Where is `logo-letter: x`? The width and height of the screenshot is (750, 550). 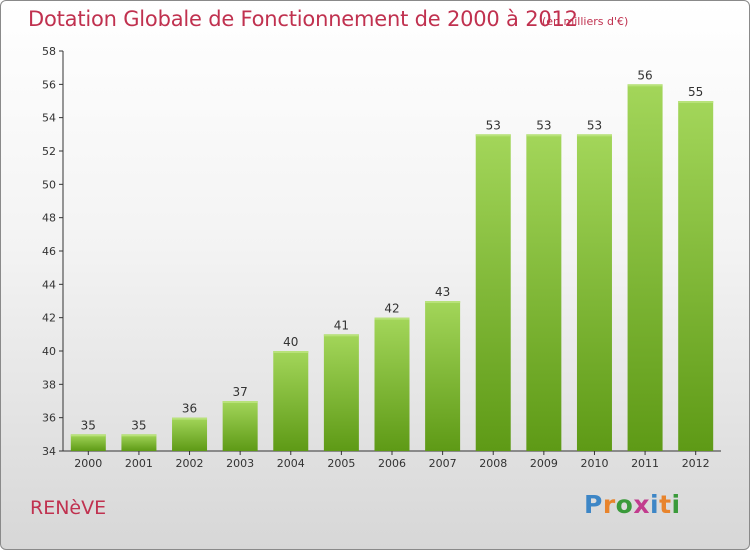
logo-letter: x is located at coordinates (641, 504).